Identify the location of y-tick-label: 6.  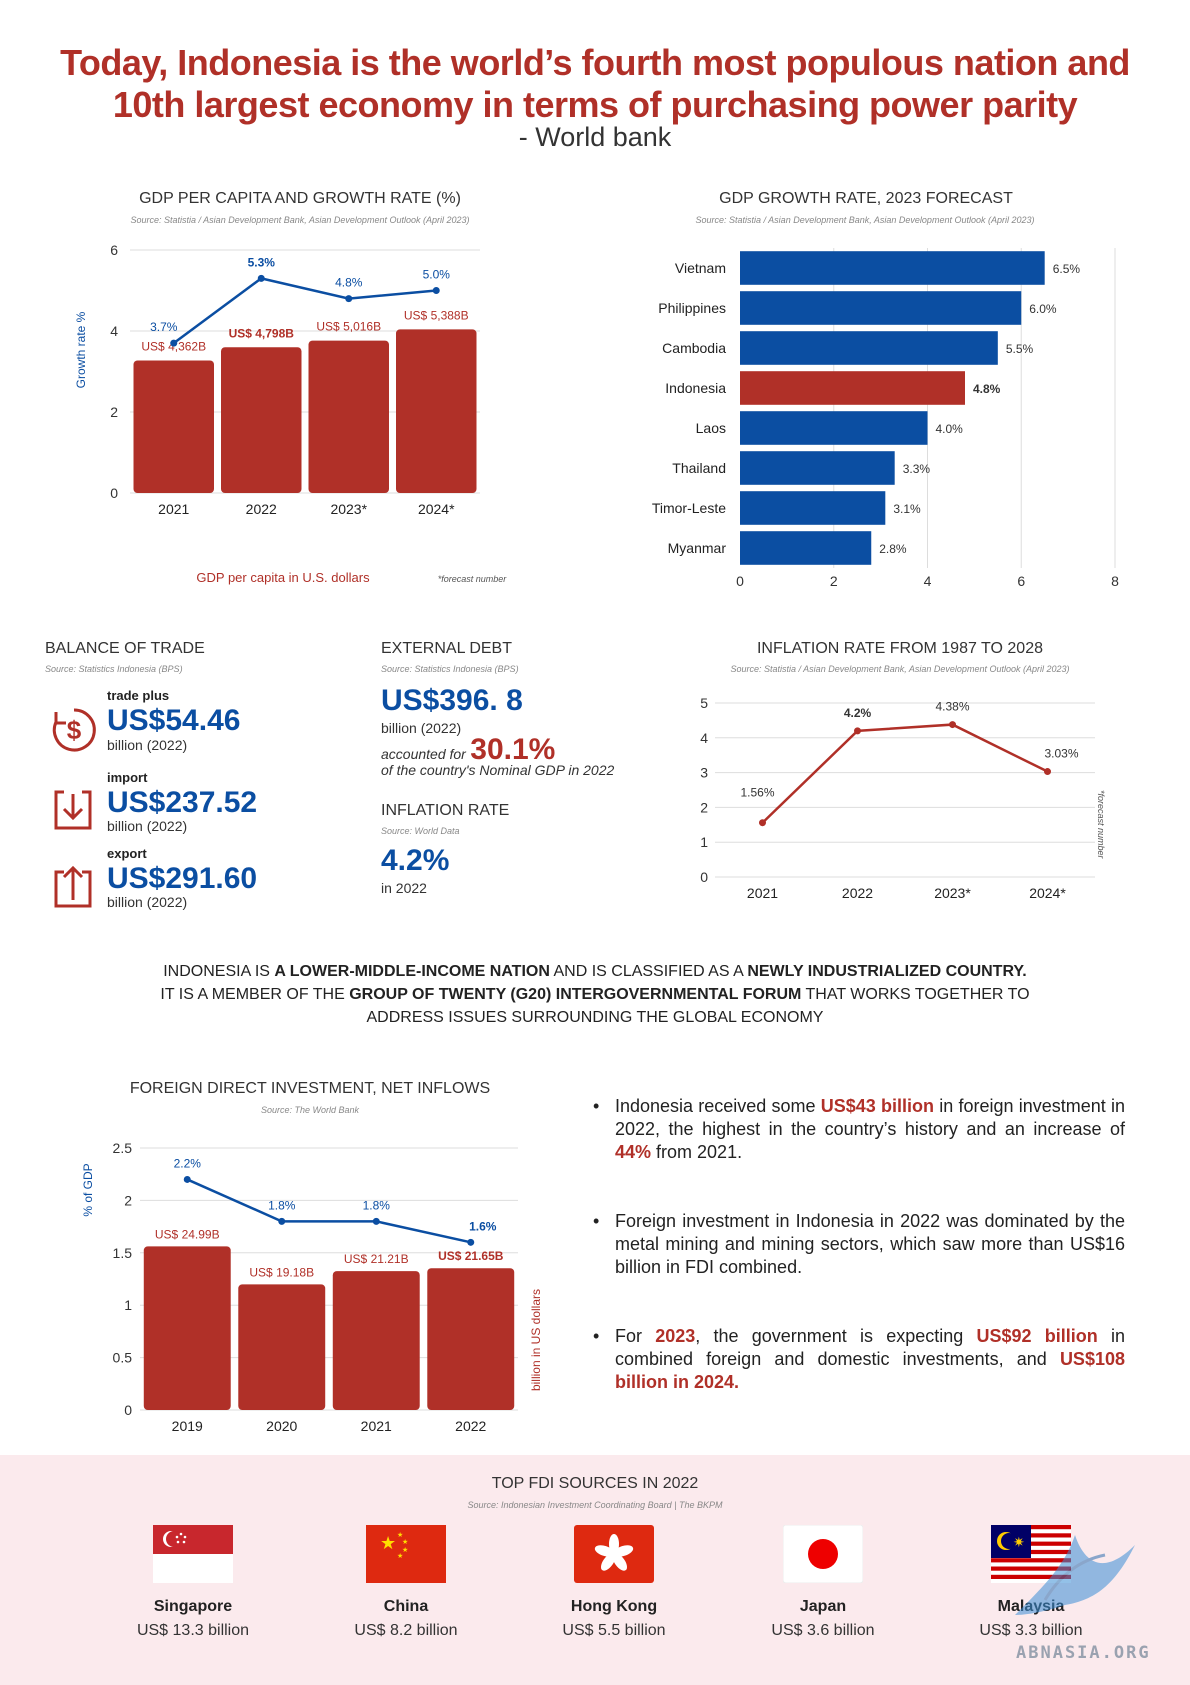
(114, 250).